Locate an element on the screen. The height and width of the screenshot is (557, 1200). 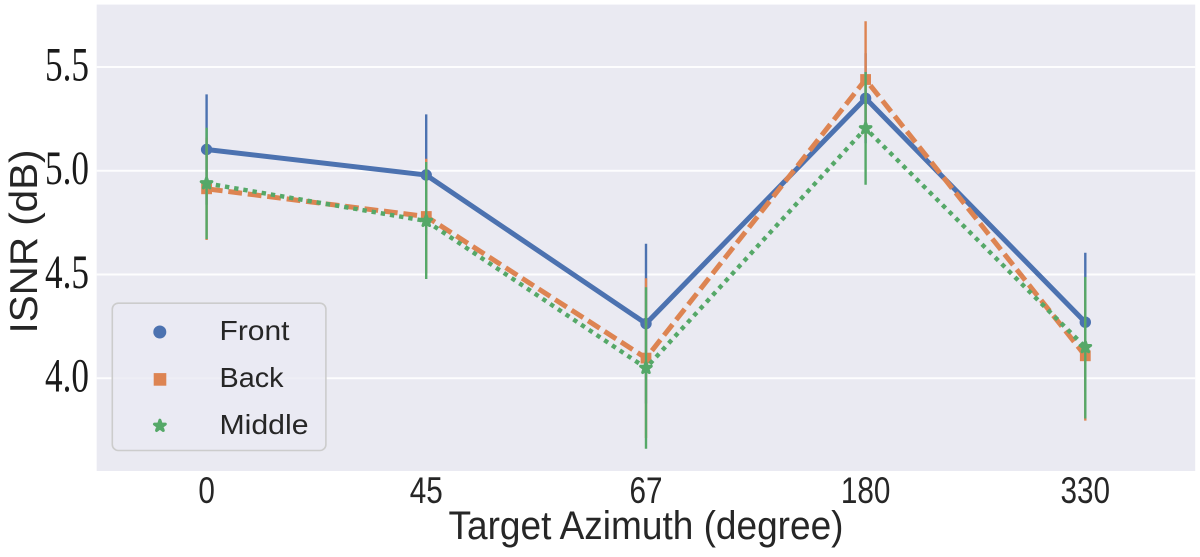
svg-text: 4.5 is located at coordinates (67, 272).